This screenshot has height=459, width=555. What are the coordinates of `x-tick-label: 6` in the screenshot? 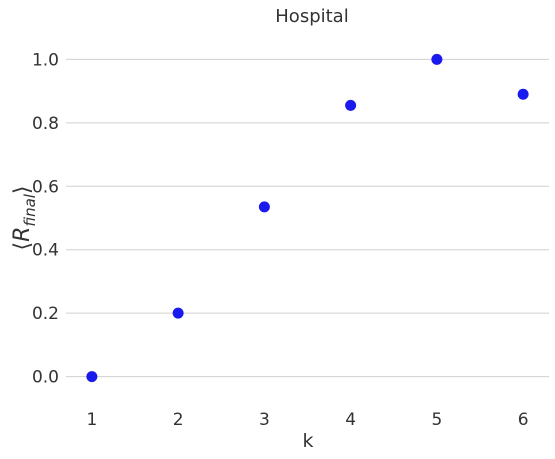 It's located at (523, 420).